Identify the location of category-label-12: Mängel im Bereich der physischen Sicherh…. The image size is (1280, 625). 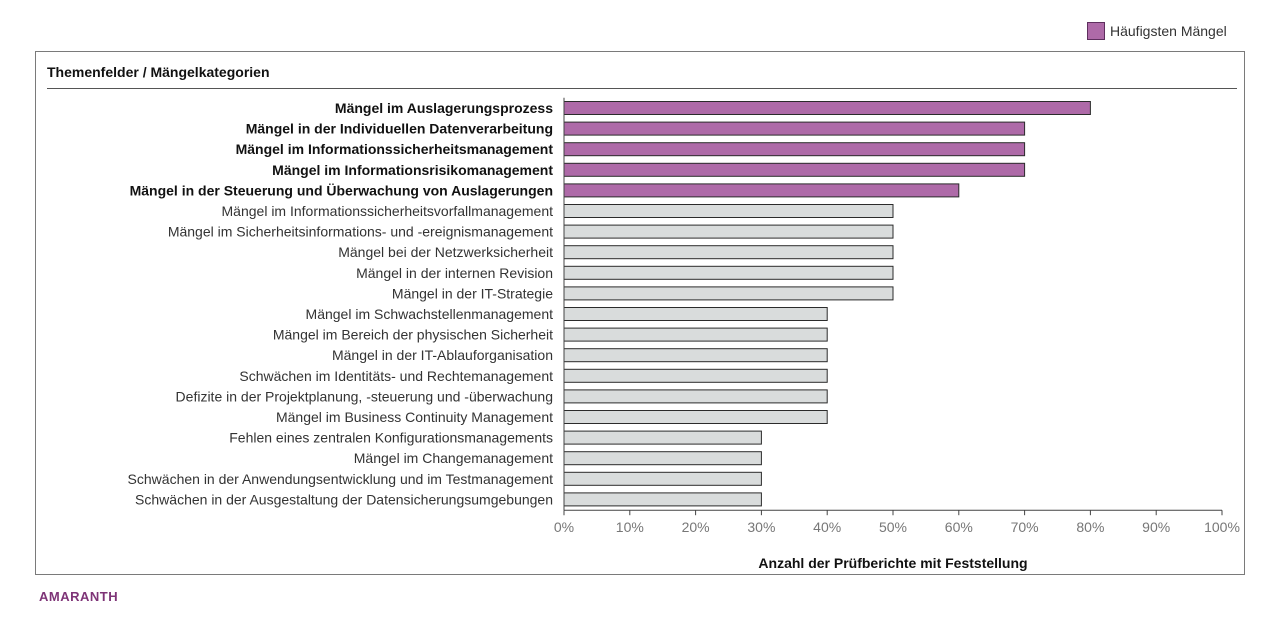
(413, 335).